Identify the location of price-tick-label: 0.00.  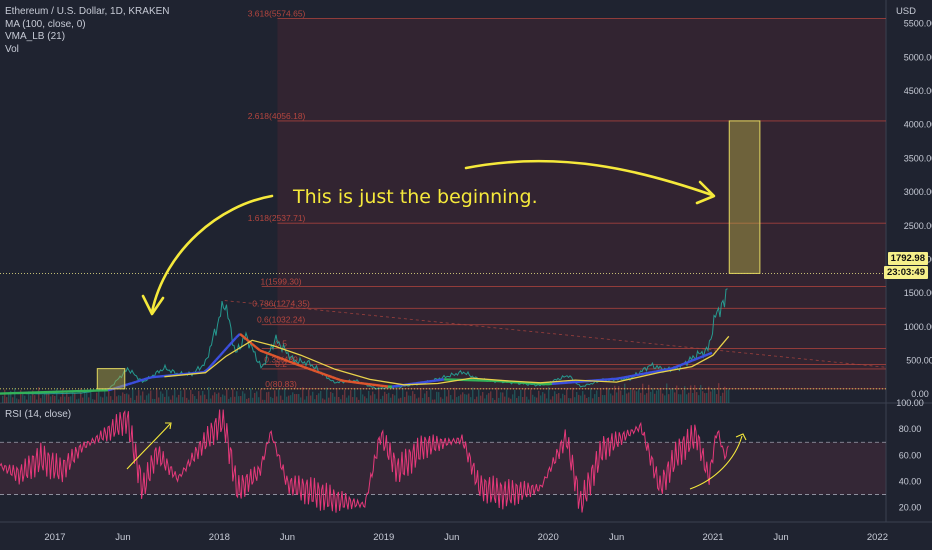
(920, 394).